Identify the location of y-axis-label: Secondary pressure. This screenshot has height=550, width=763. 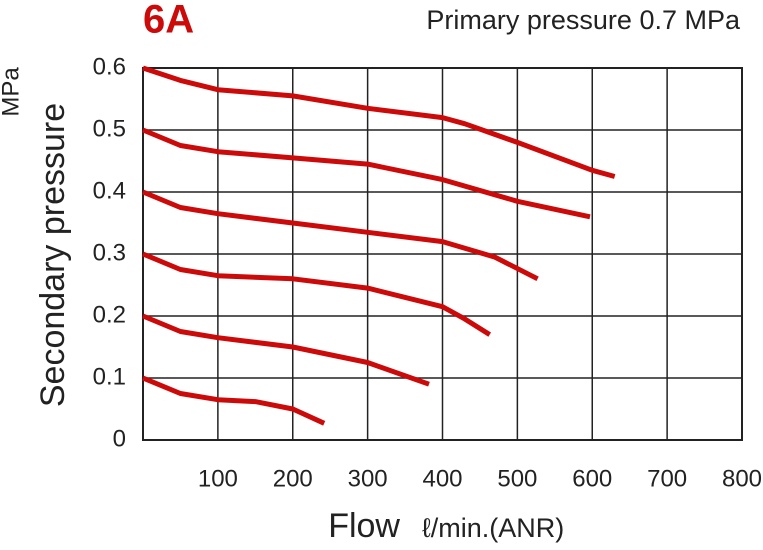
(53, 255).